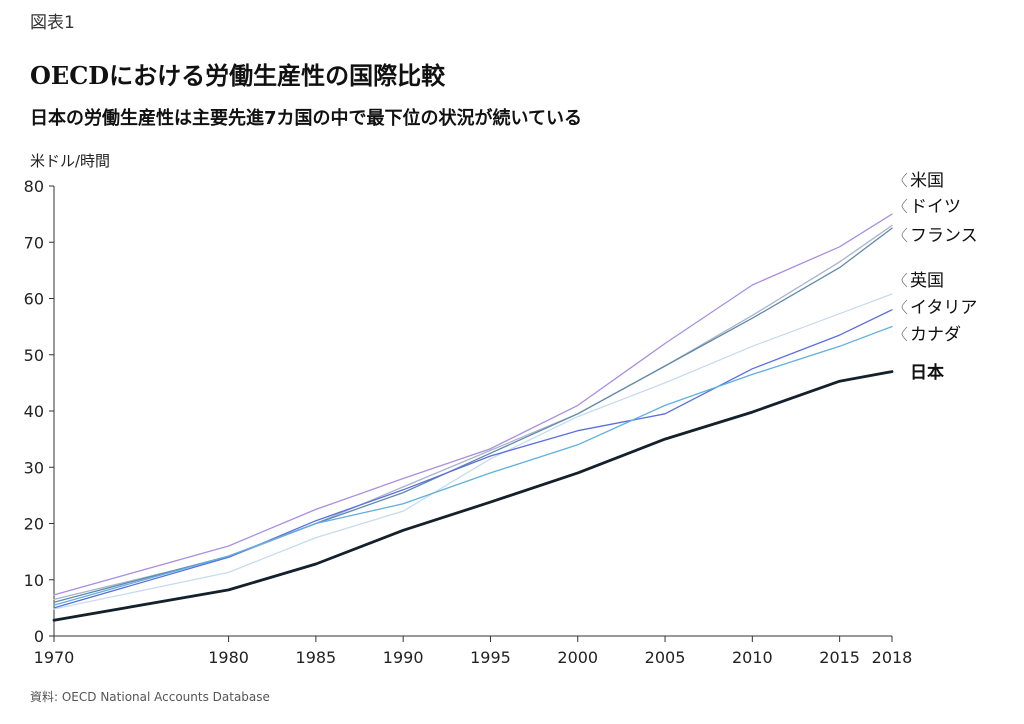  What do you see at coordinates (927, 281) in the screenshot?
I see `legend-label-3: 英国` at bounding box center [927, 281].